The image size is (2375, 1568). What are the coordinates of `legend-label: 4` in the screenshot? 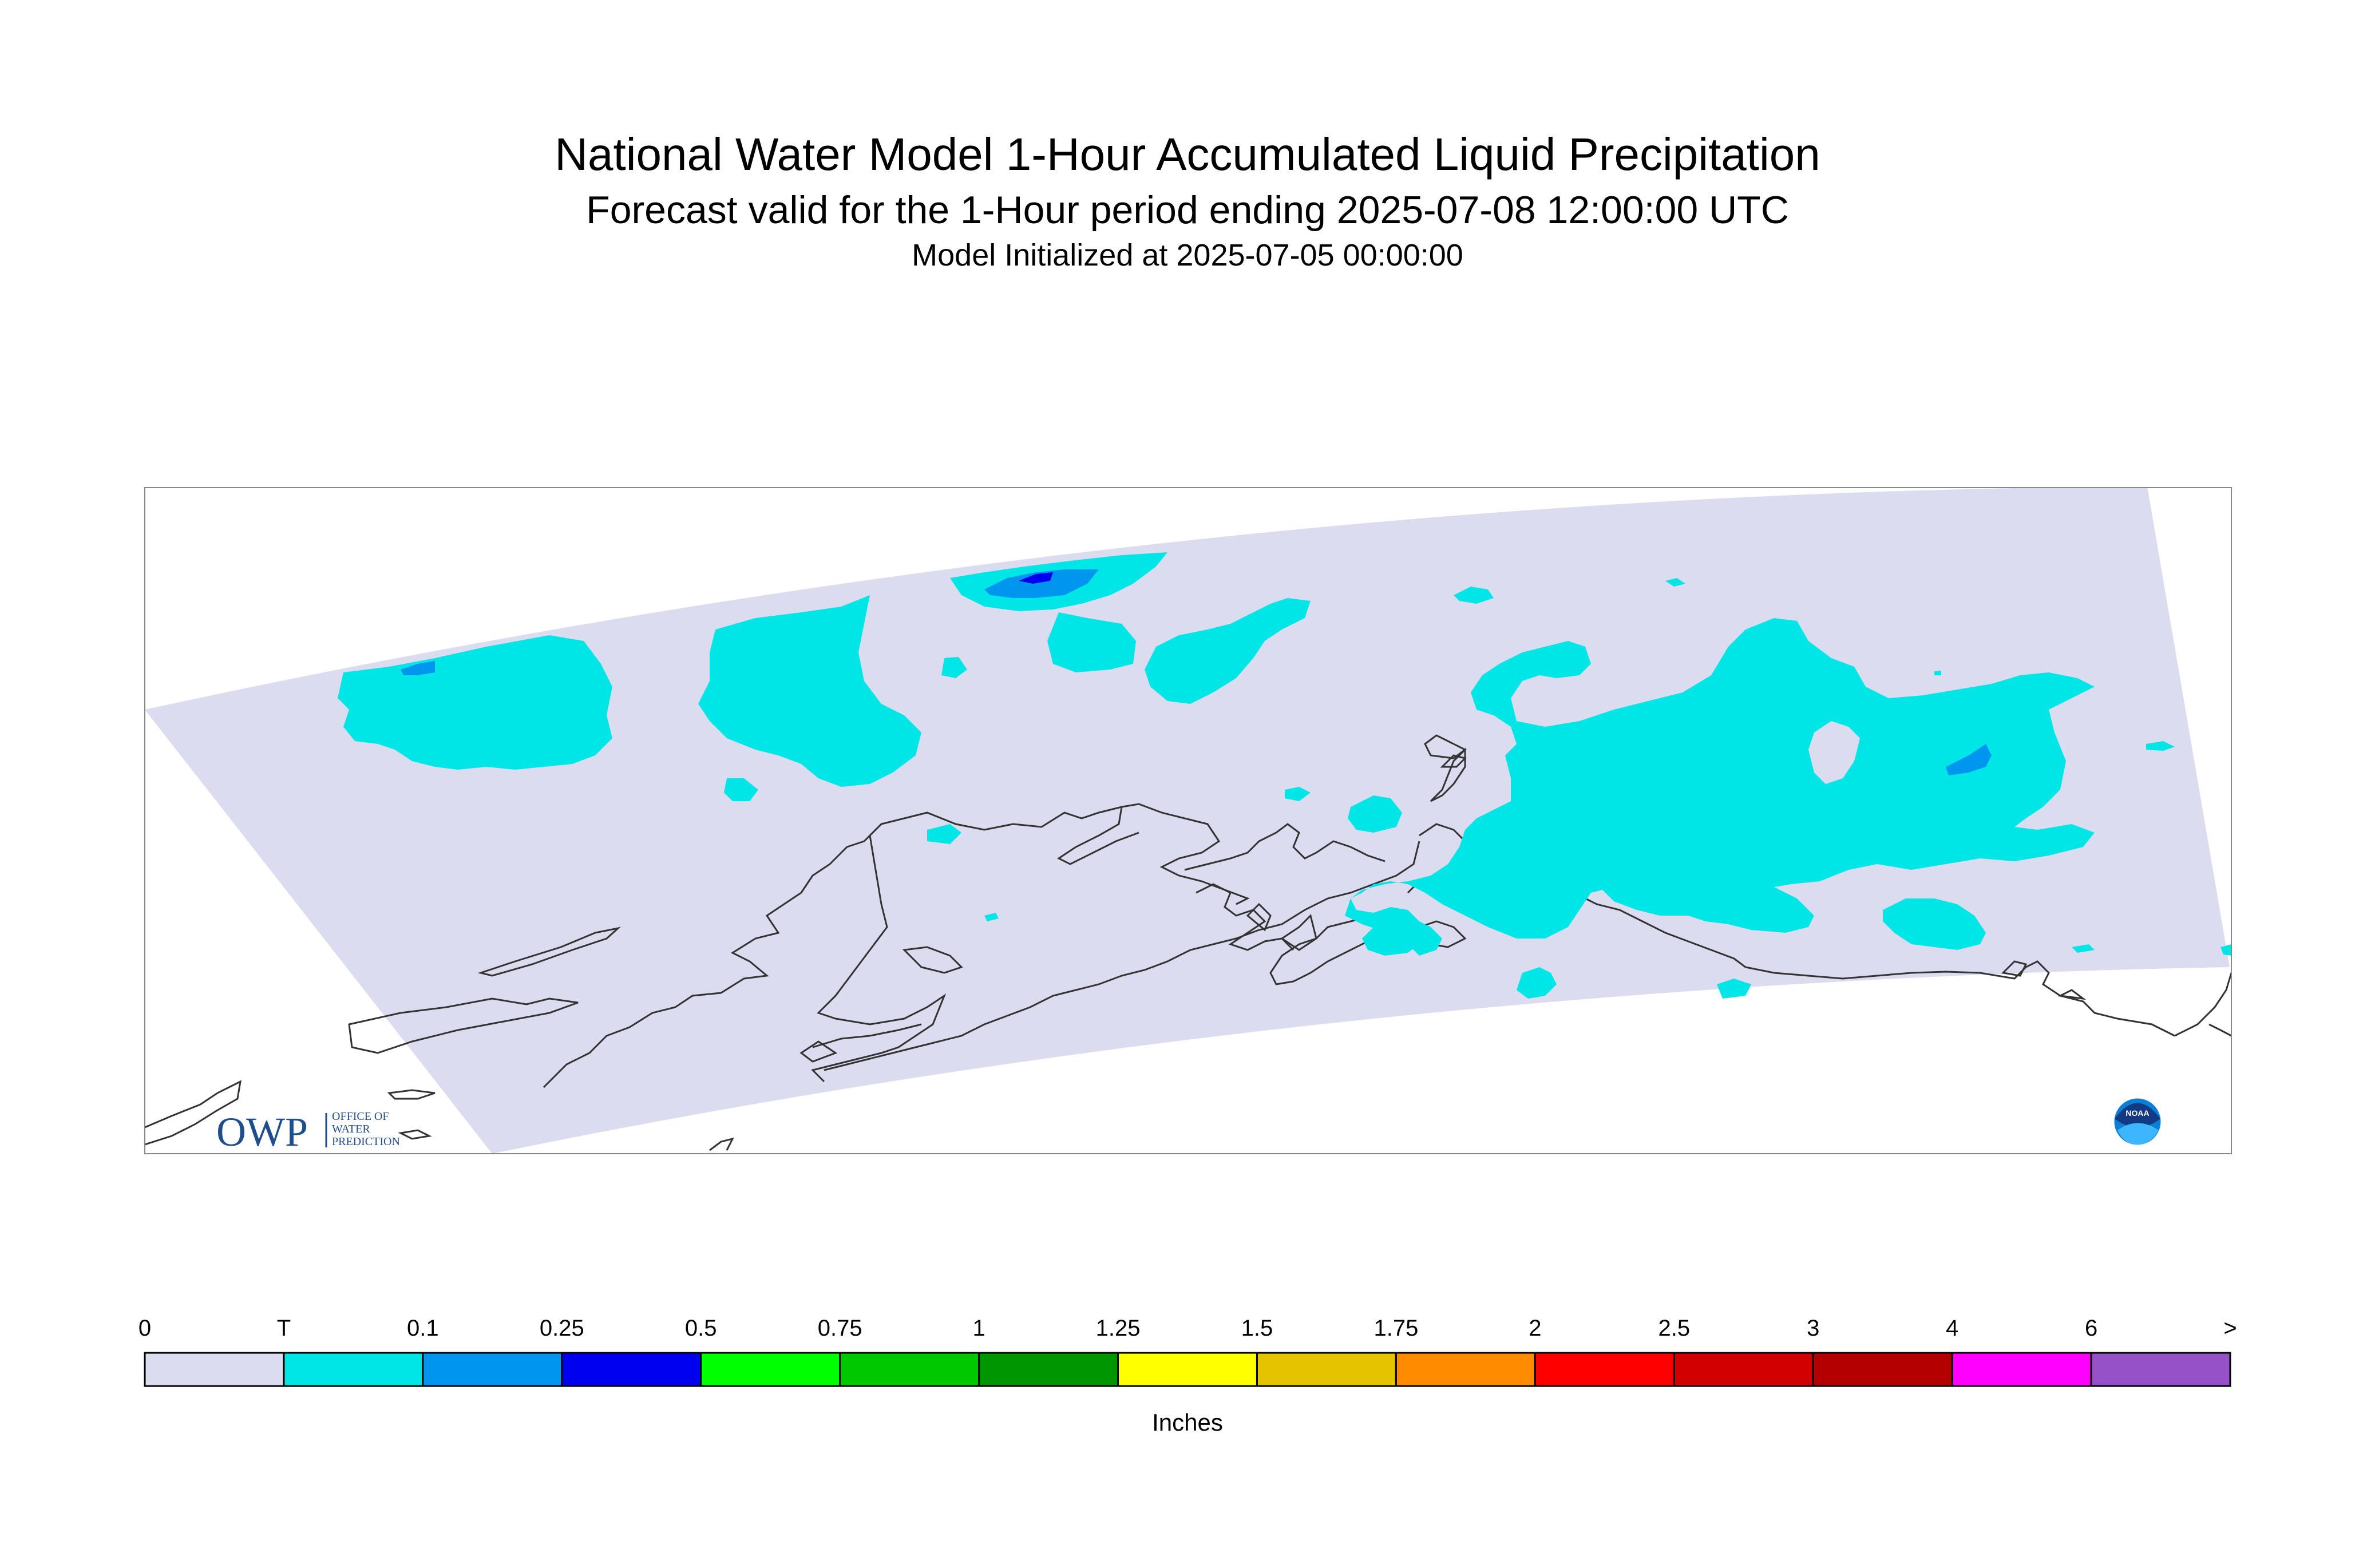 It's located at (1952, 1328).